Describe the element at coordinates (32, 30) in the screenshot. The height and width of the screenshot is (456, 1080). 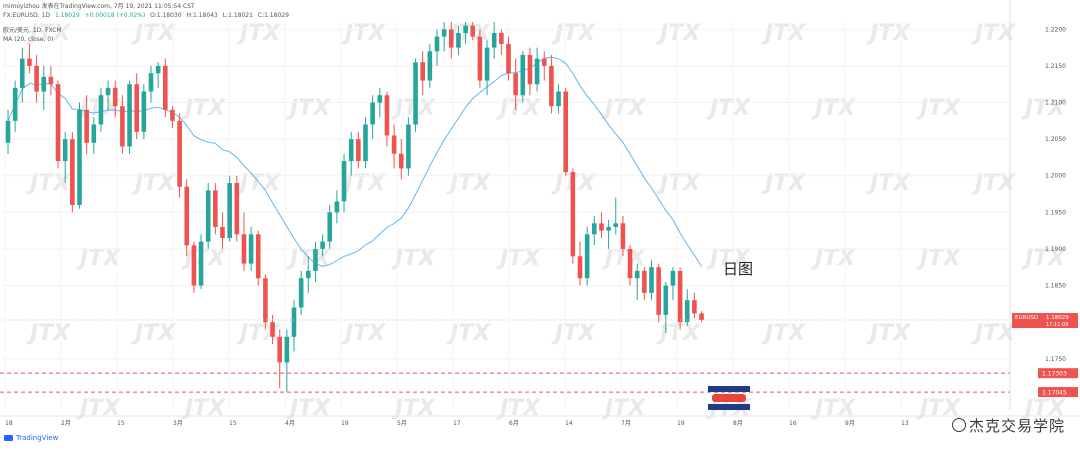
I see `instrument-label: 欧元/美元, 1D, FXCM` at that location.